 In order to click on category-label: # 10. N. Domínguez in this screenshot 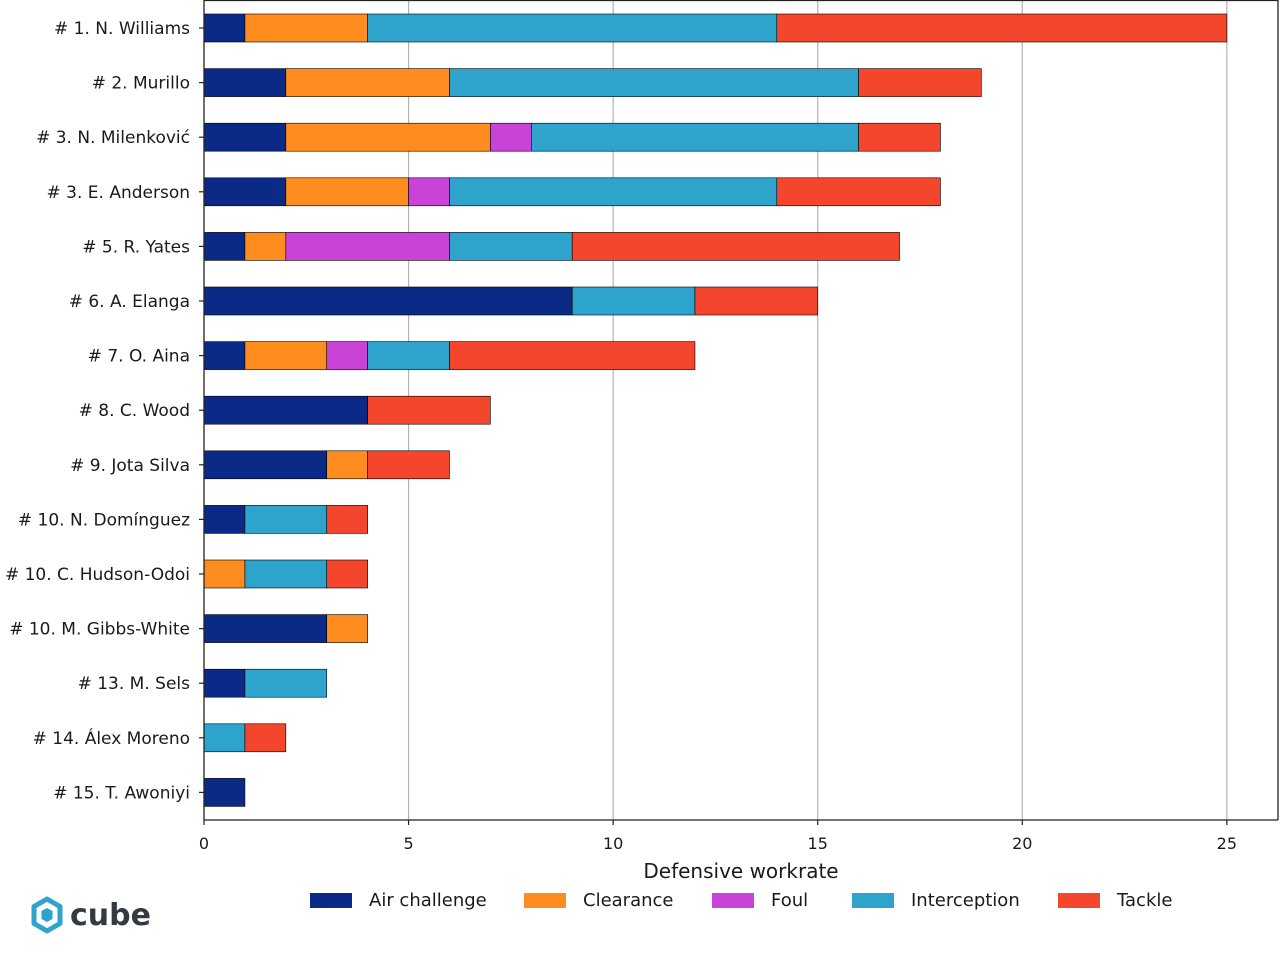, I will do `click(104, 520)`.